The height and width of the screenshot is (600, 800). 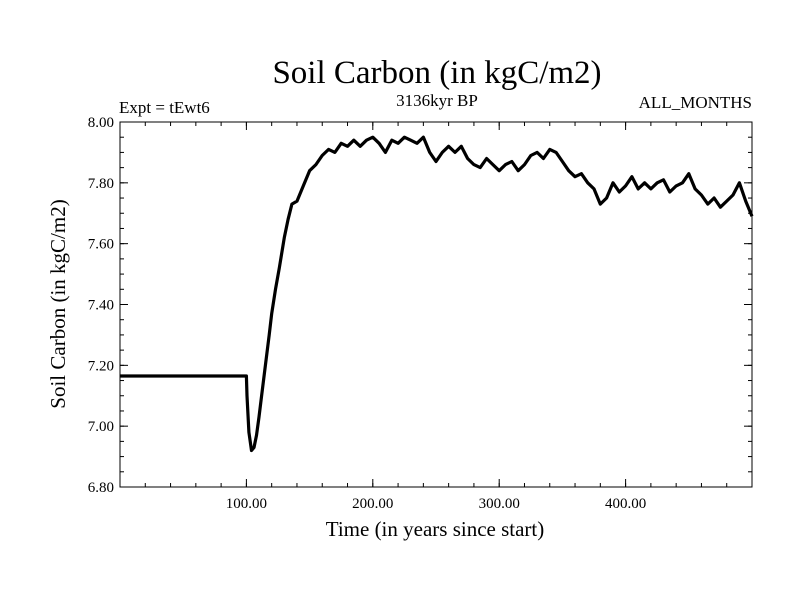 What do you see at coordinates (499, 504) in the screenshot?
I see `x-tick-label: 300.00` at bounding box center [499, 504].